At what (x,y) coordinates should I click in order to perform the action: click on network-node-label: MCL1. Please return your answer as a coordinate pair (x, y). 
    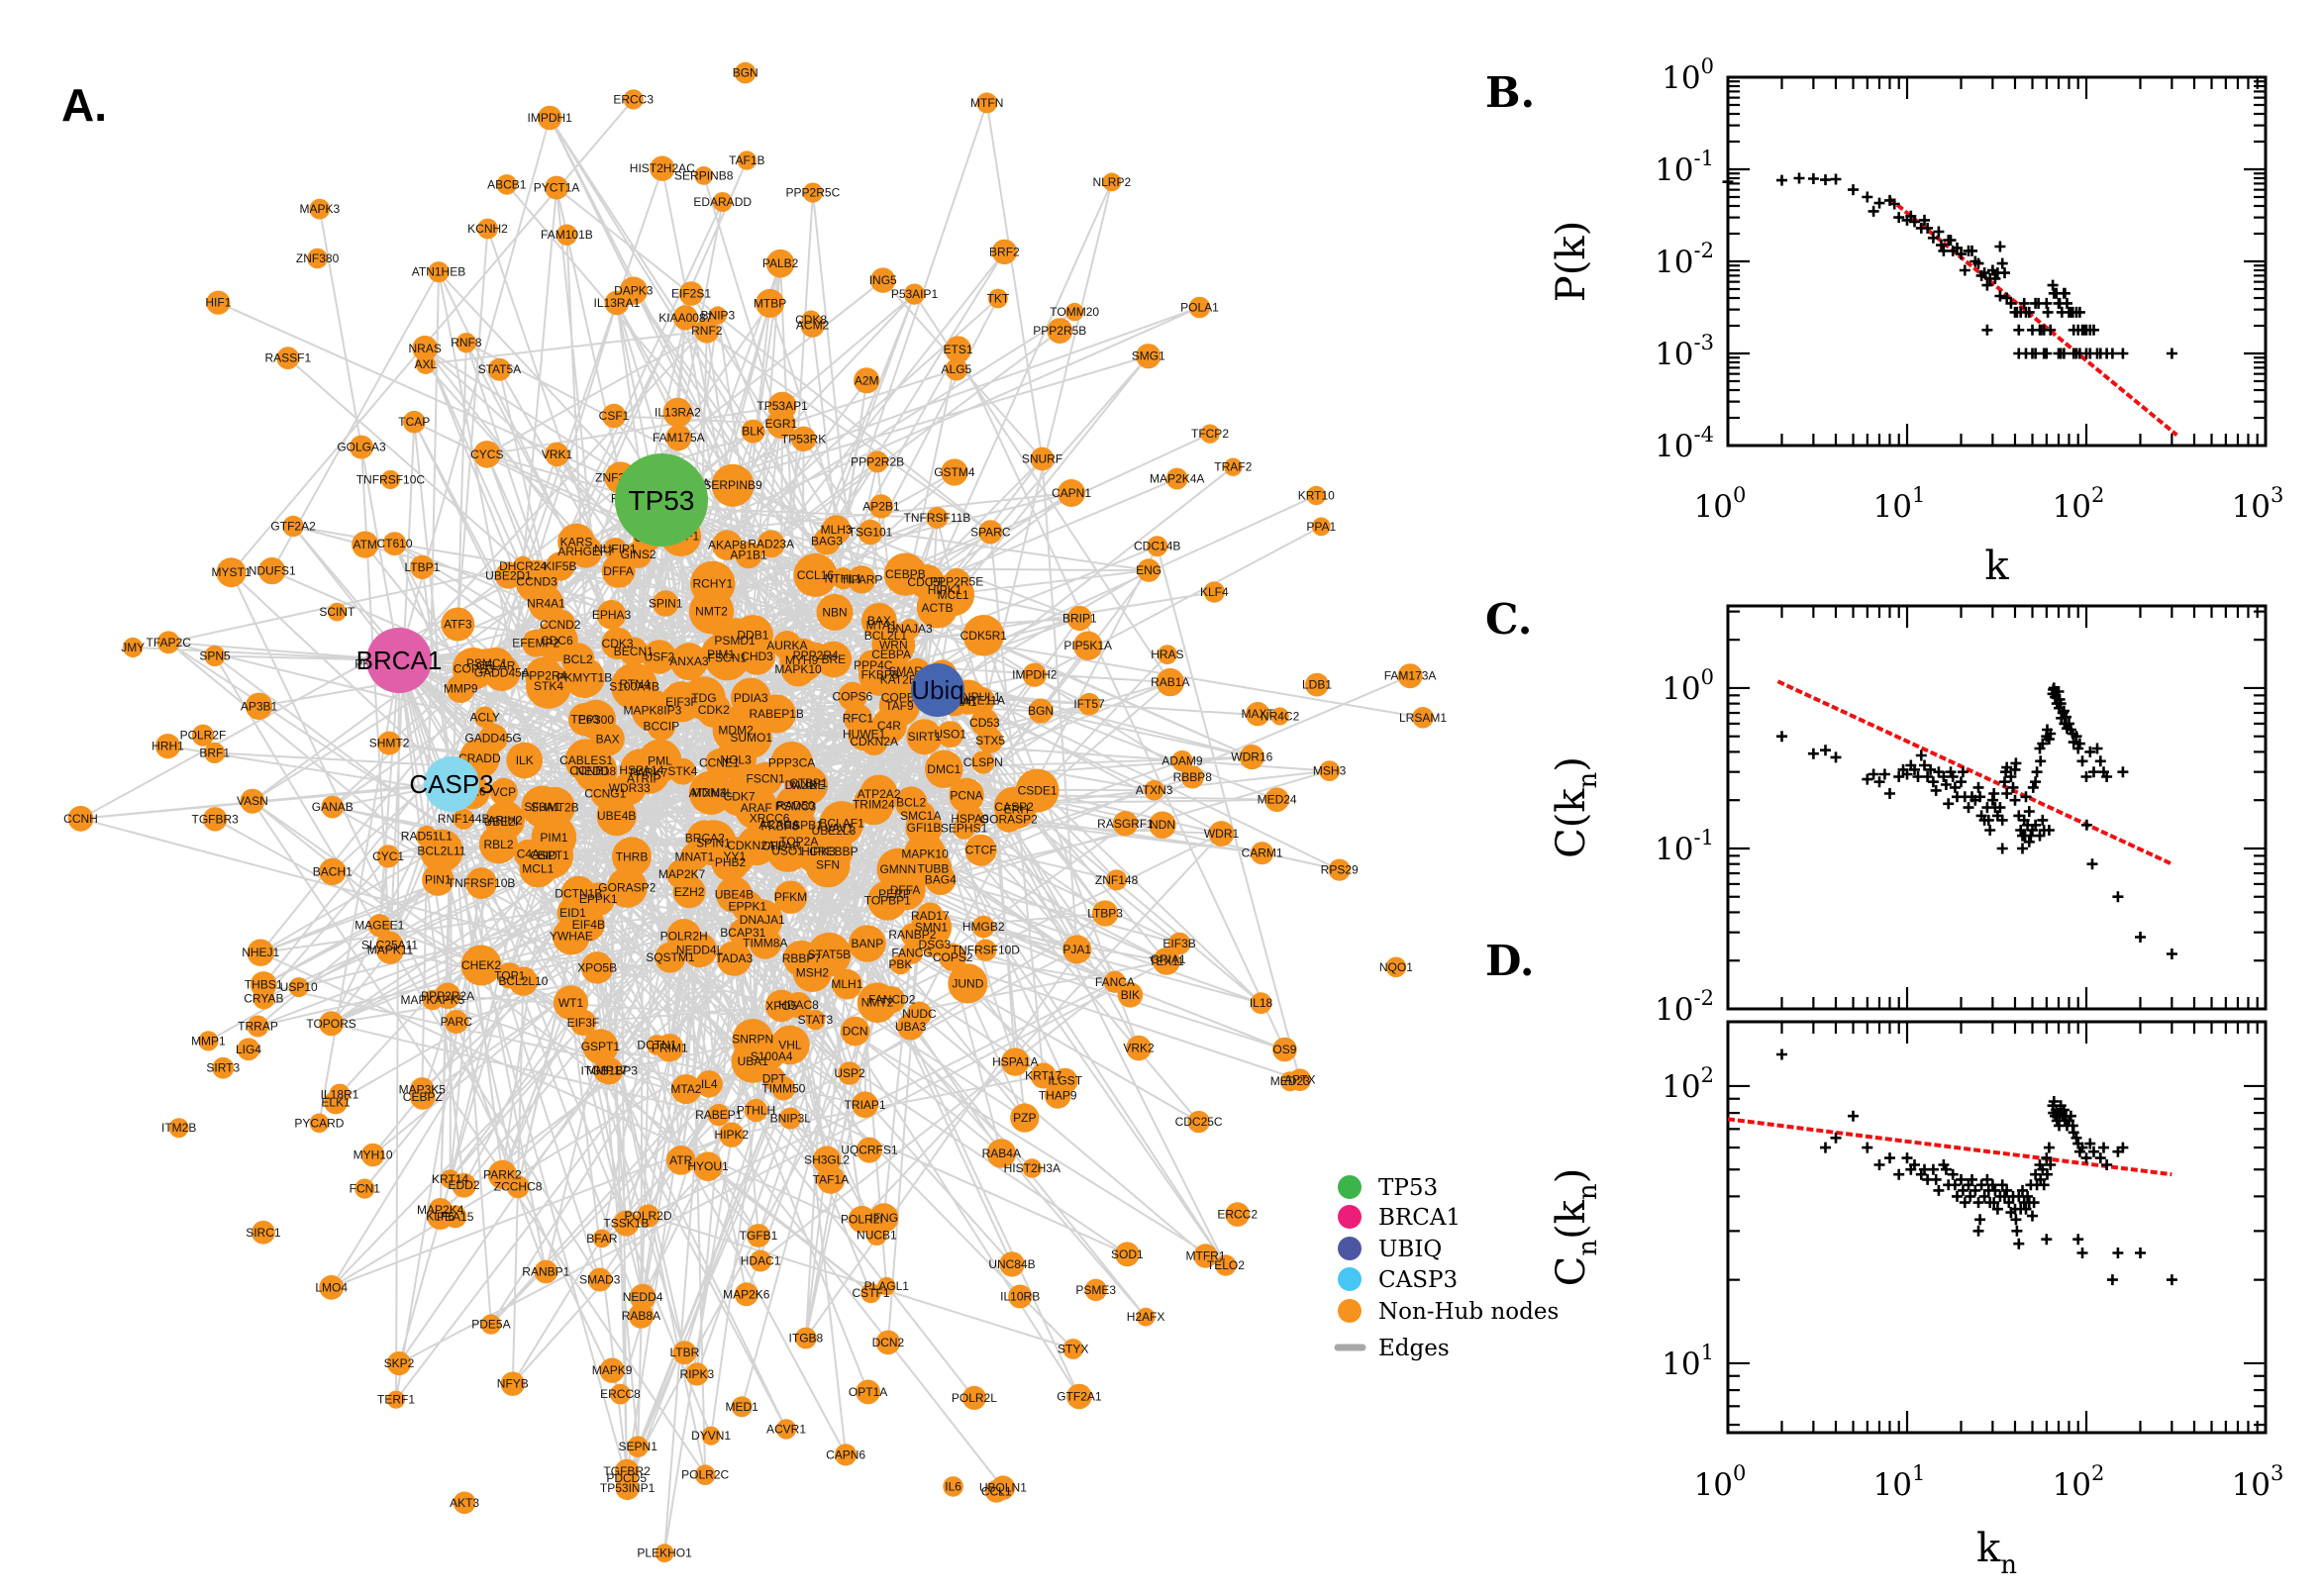
    Looking at the image, I should click on (953, 595).